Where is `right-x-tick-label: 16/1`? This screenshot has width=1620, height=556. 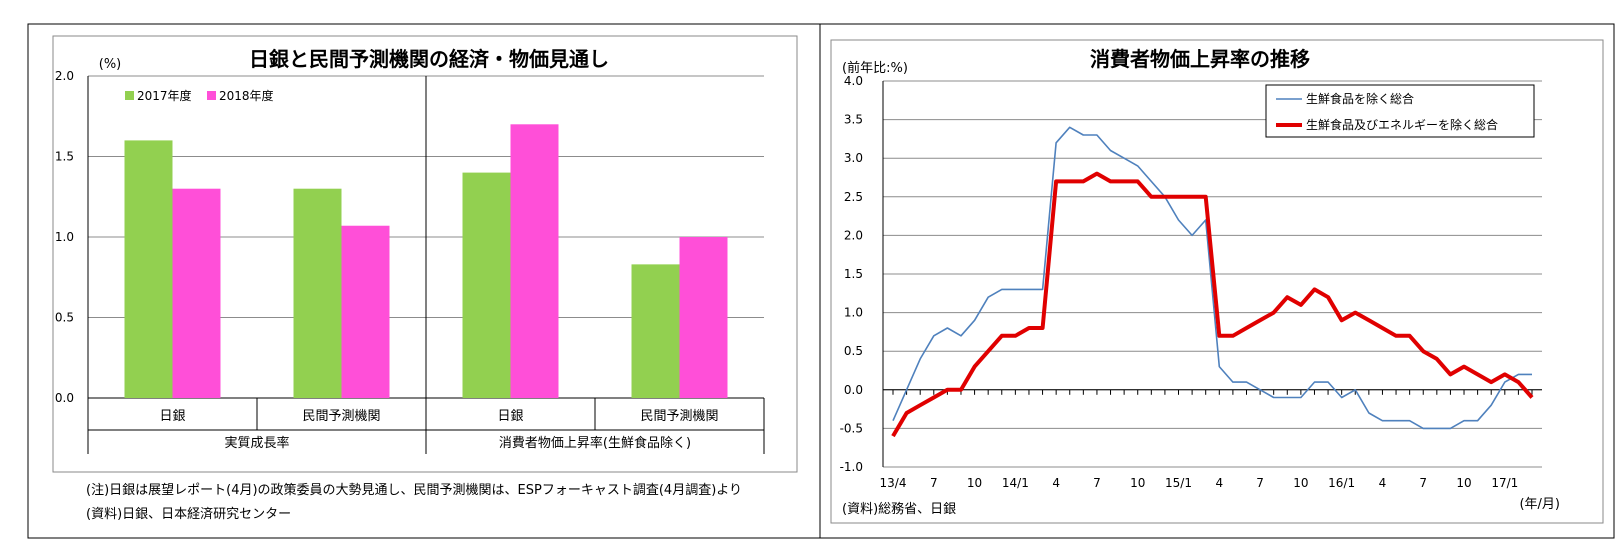
right-x-tick-label: 16/1 is located at coordinates (1341, 483).